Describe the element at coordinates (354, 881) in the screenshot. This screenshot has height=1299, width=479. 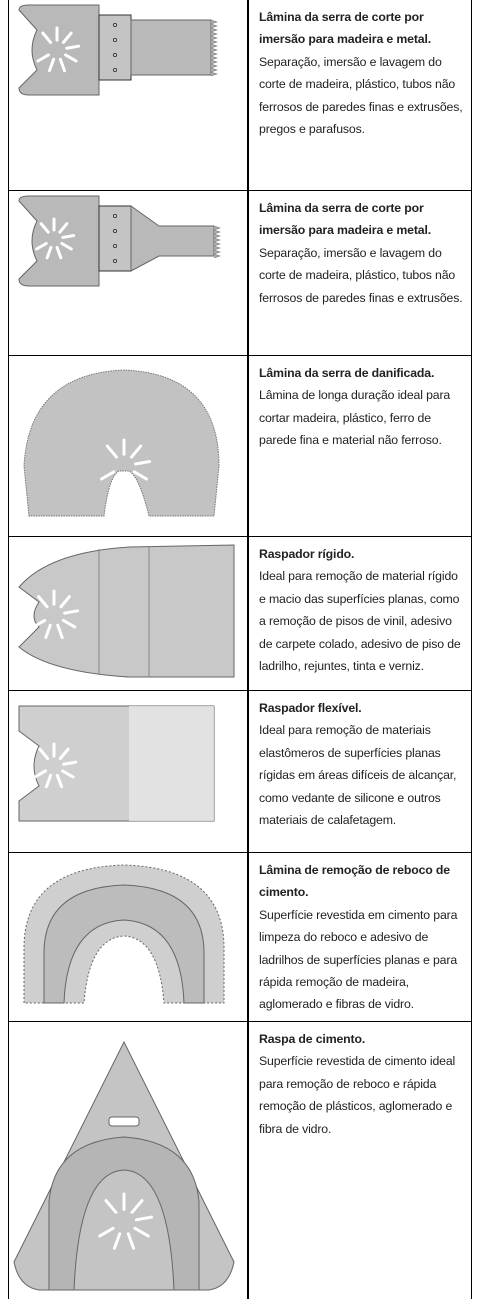
I see `blade-title: Lâmina de remoção de reboco de cimento.` at that location.